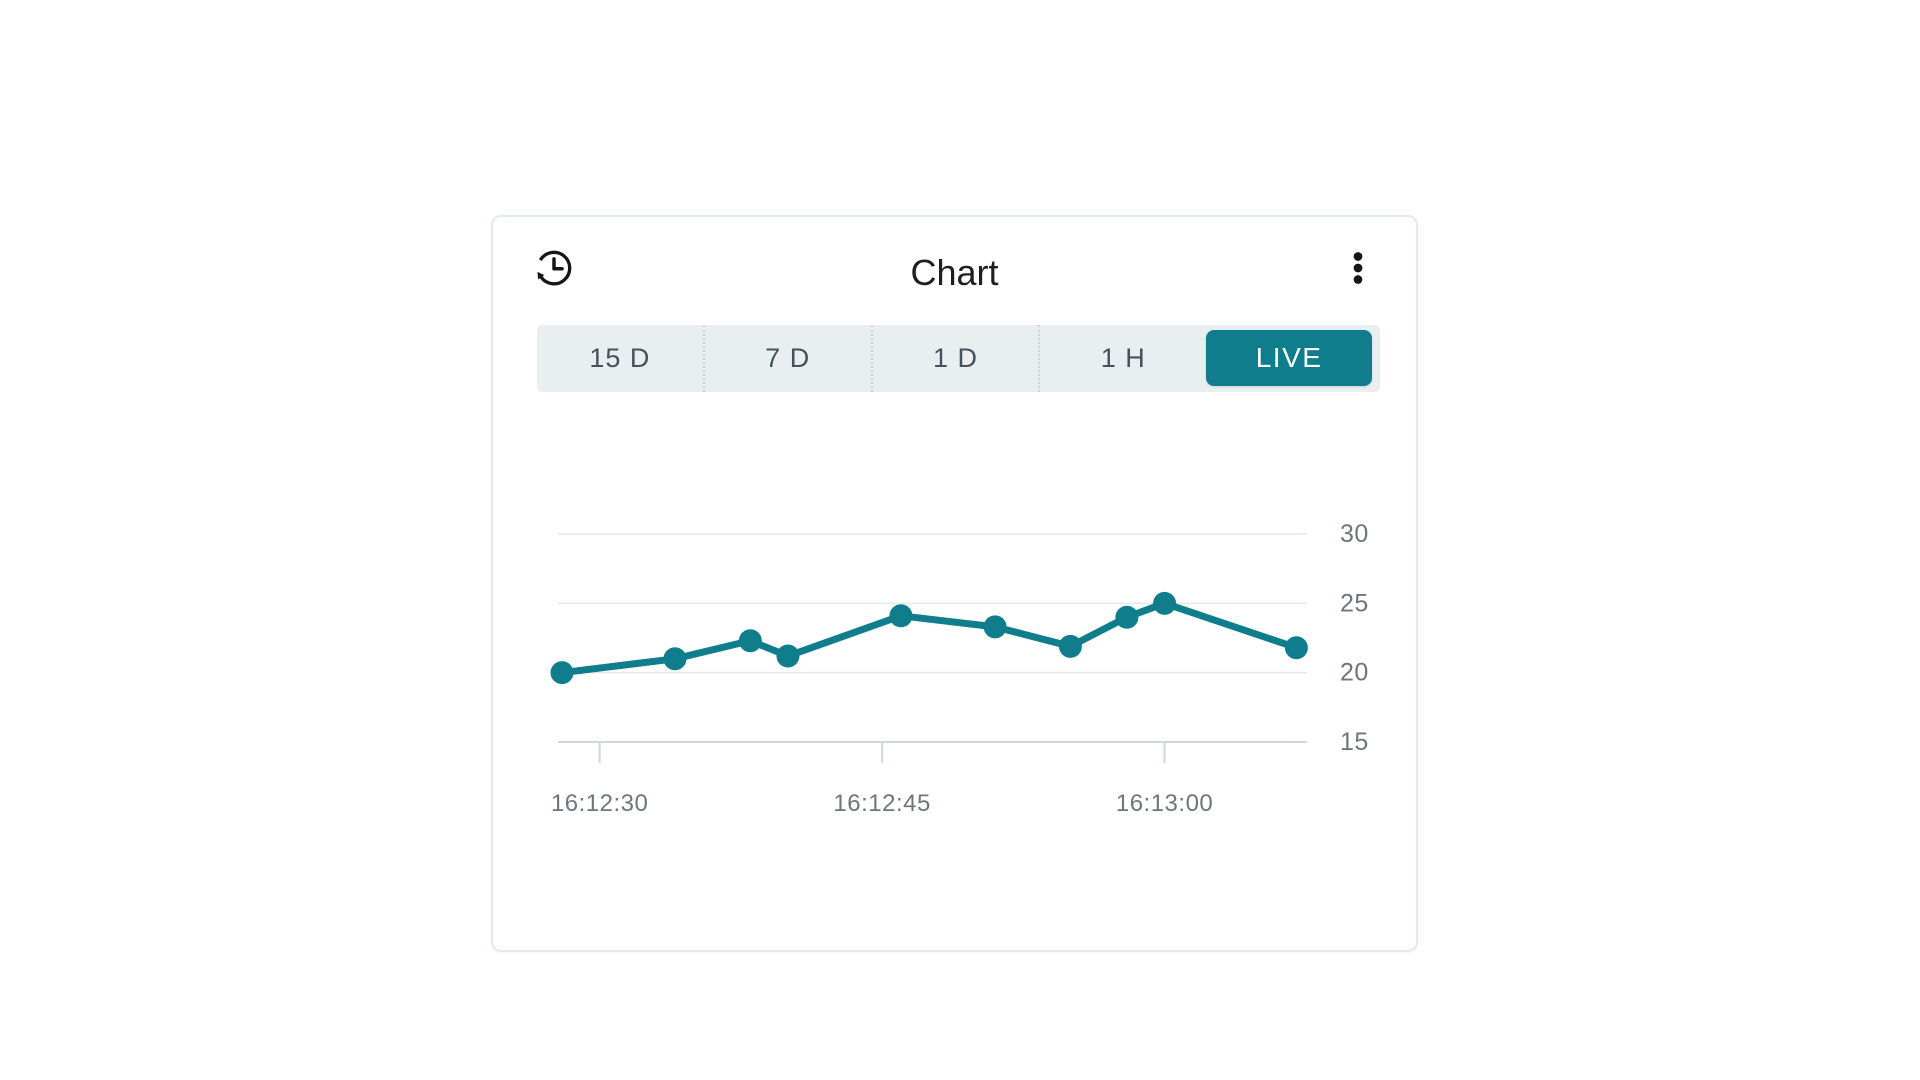 Image resolution: width=1920 pixels, height=1080 pixels. Describe the element at coordinates (995, 627) in the screenshot. I see `data-point-16:12:51` at that location.